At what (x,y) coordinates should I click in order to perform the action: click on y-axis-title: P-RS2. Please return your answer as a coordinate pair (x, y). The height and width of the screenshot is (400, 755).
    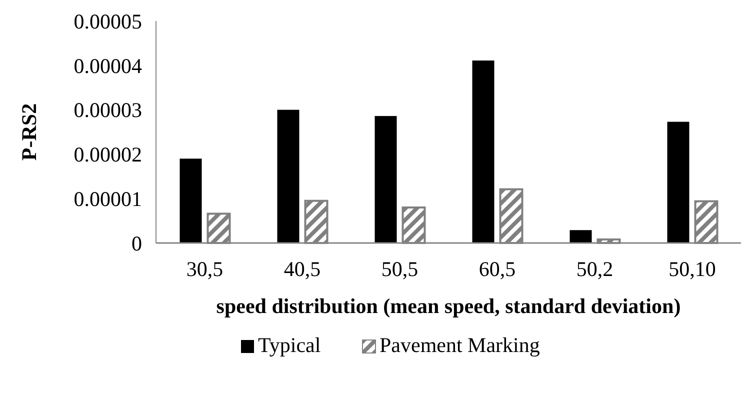
    Looking at the image, I should click on (29, 132).